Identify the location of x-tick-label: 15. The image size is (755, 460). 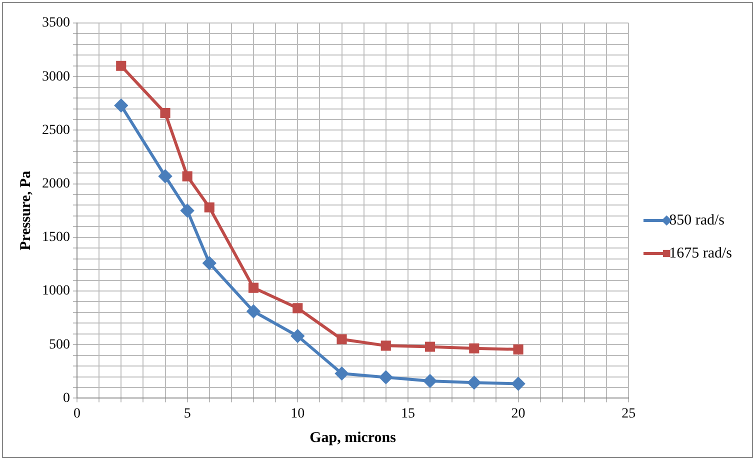
(407, 414).